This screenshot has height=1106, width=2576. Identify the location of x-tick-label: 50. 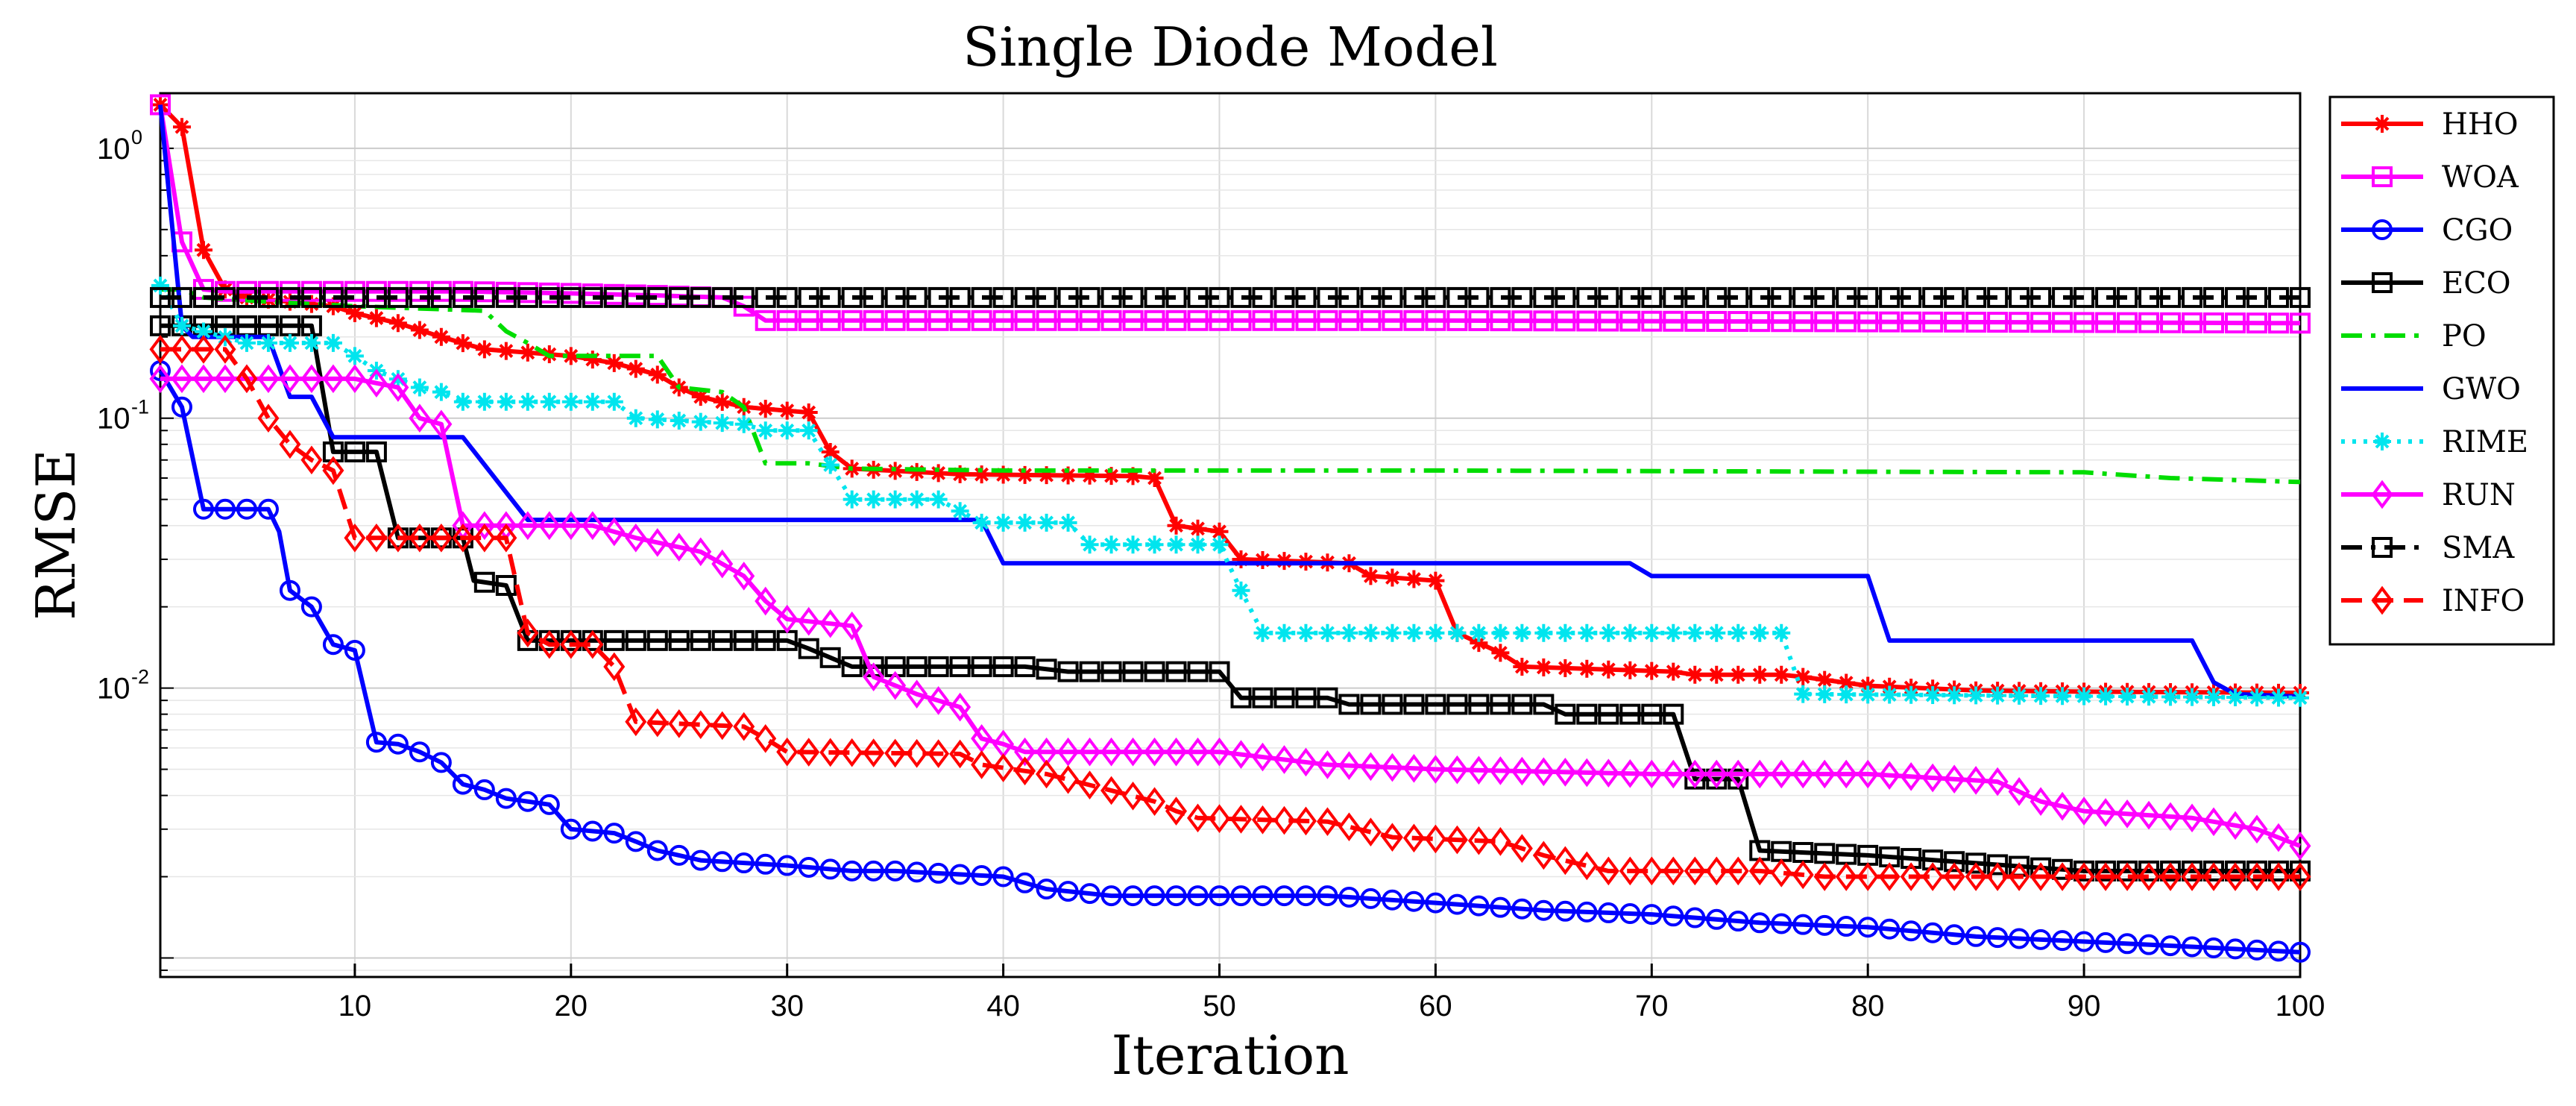
(1219, 1006).